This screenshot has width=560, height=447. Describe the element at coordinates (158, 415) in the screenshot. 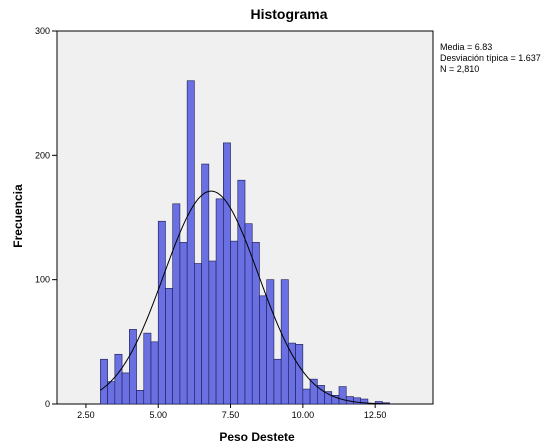

I see `x-tick-label: 5.00` at that location.